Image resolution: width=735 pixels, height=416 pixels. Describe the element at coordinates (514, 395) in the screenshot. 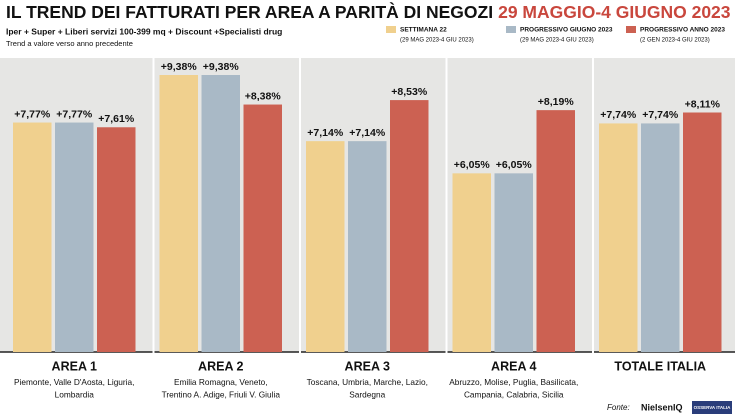

I see `category-description: Campania, Calabria, Sicilia` at that location.